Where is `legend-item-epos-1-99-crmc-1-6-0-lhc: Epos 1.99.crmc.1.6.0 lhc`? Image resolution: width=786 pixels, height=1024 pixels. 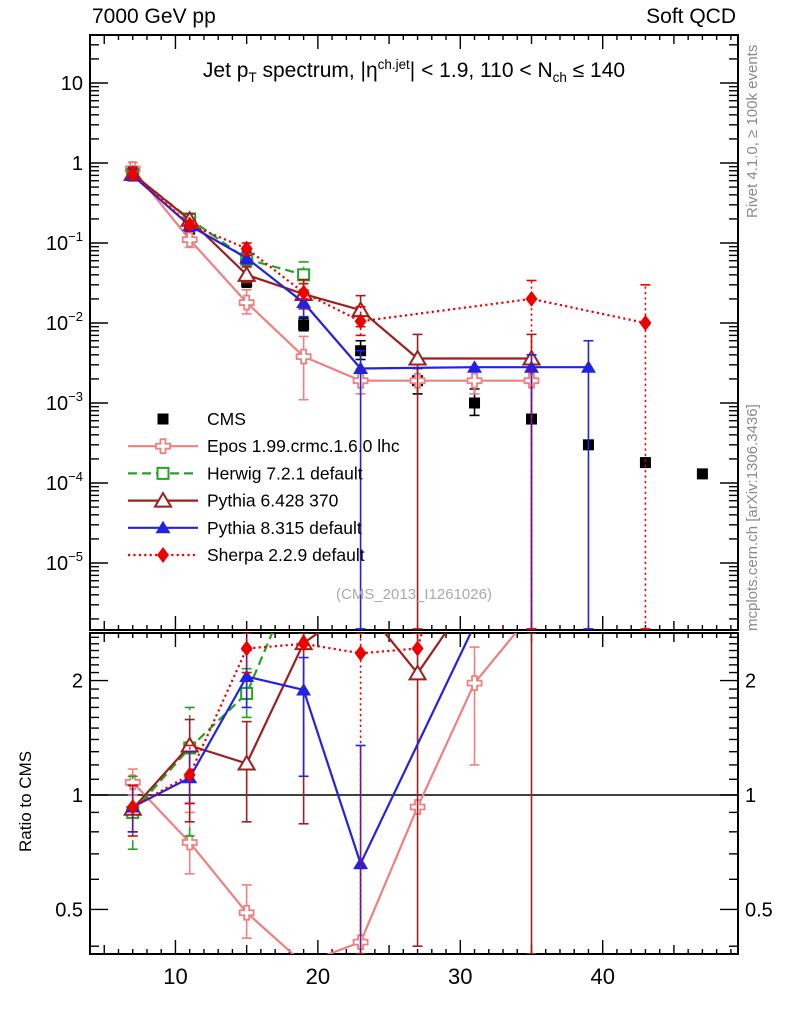 legend-item-epos-1-99-crmc-1-6-0-lhc: Epos 1.99.crmc.1.6.0 lhc is located at coordinates (264, 446).